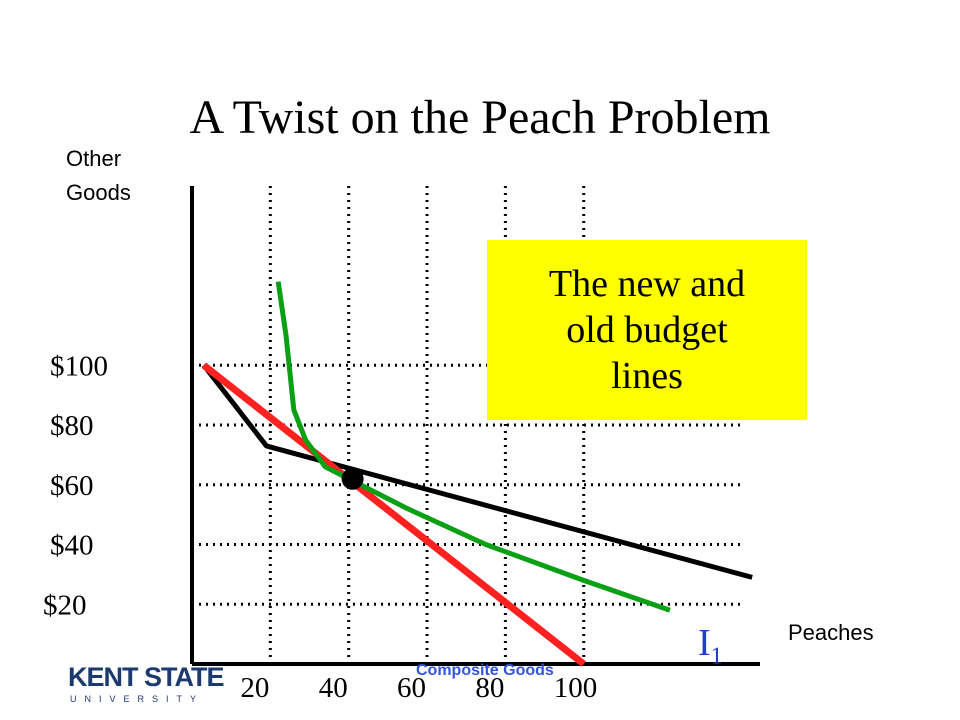  What do you see at coordinates (72, 546) in the screenshot?
I see `y-tick-label-40: $40` at bounding box center [72, 546].